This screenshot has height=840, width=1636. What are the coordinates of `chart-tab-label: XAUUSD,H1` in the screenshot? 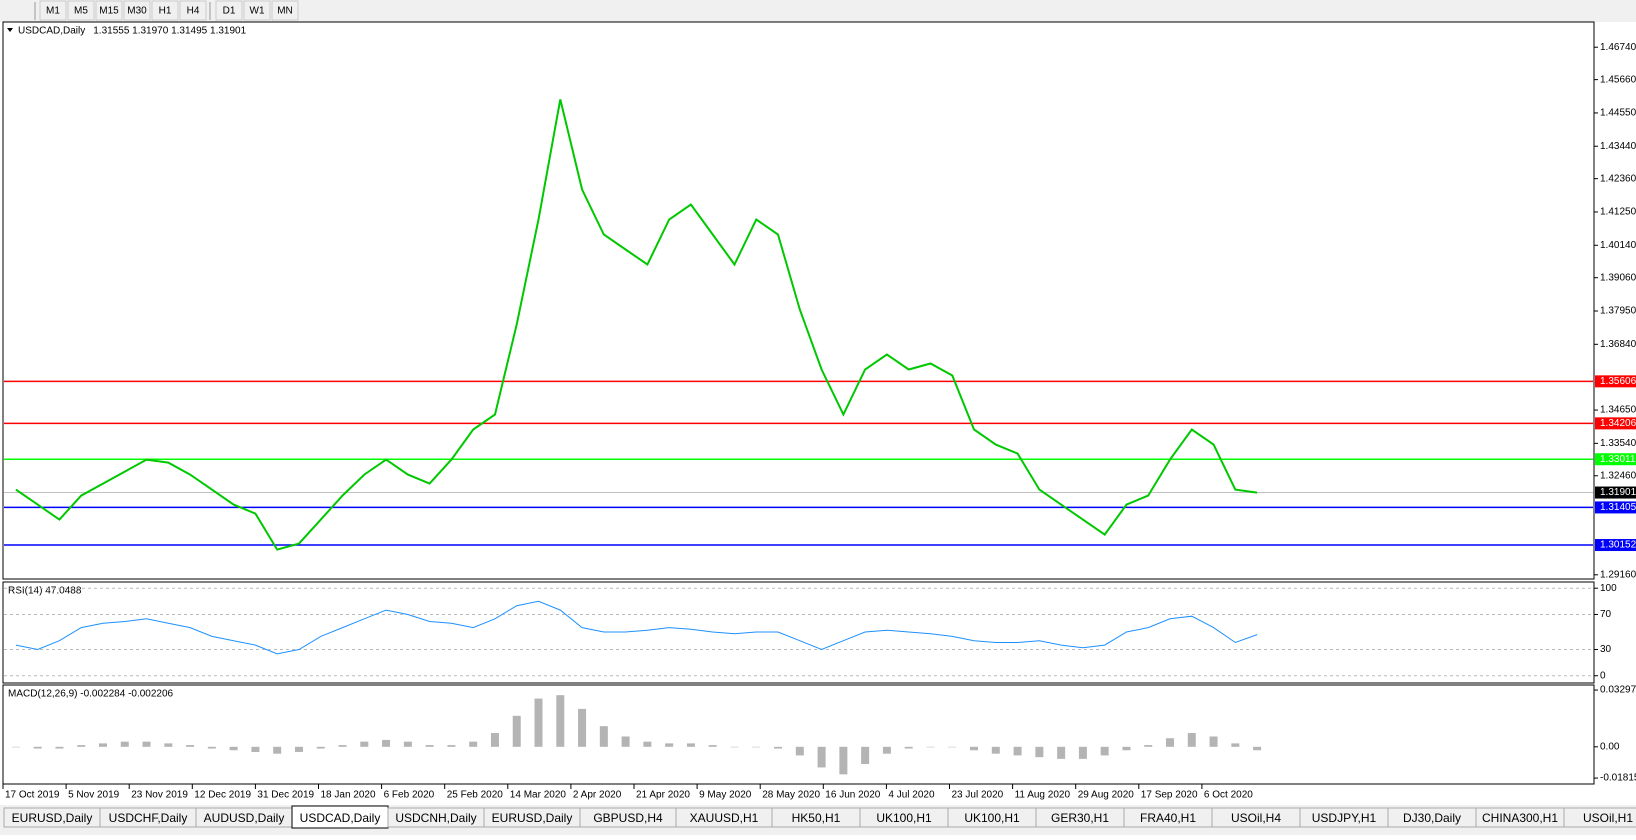 It's located at (724, 818).